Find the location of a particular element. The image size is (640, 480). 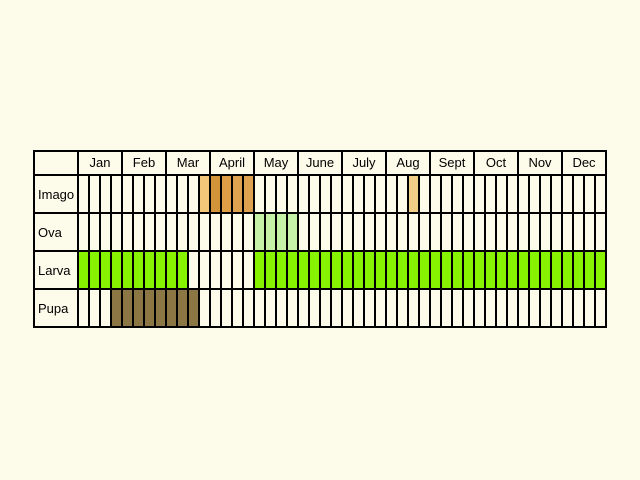

month-label: May is located at coordinates (276, 162).